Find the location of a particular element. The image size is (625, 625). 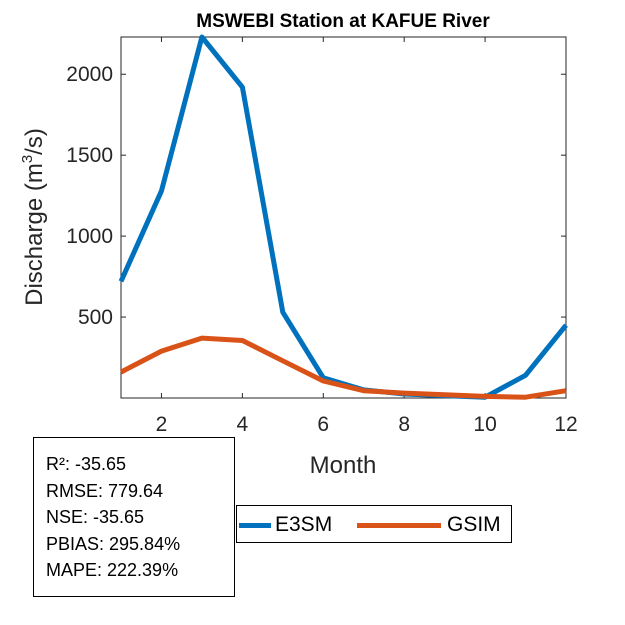

legend: E3SM GSIM is located at coordinates (374, 524).